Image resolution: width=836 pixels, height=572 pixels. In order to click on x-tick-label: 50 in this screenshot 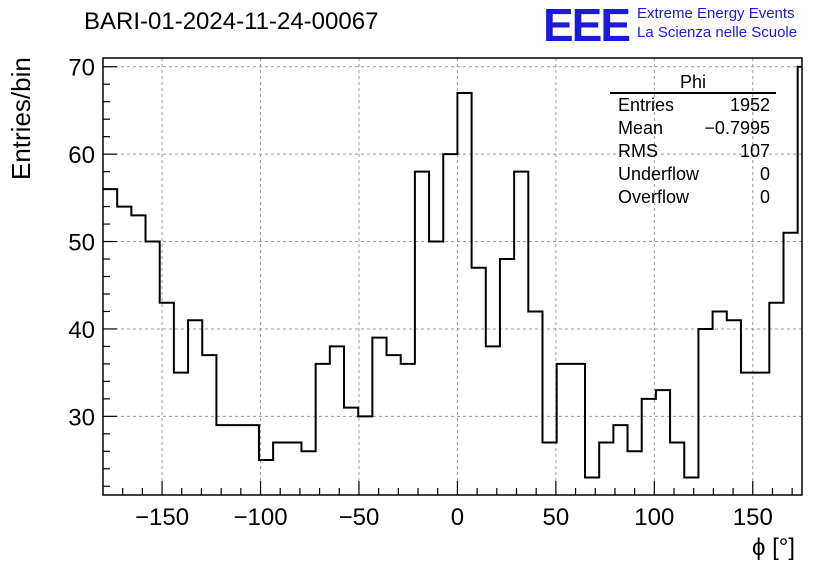, I will do `click(556, 517)`.